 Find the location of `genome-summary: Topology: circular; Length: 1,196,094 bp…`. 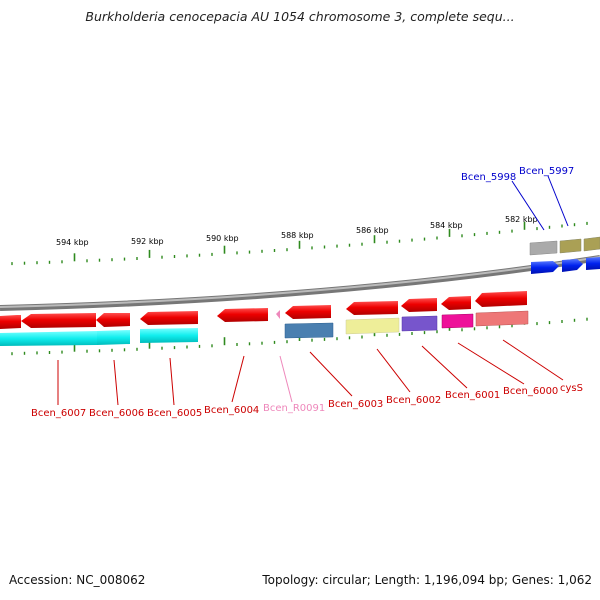

genome-summary: Topology: circular; Length: 1,196,094 bp… is located at coordinates (427, 580).